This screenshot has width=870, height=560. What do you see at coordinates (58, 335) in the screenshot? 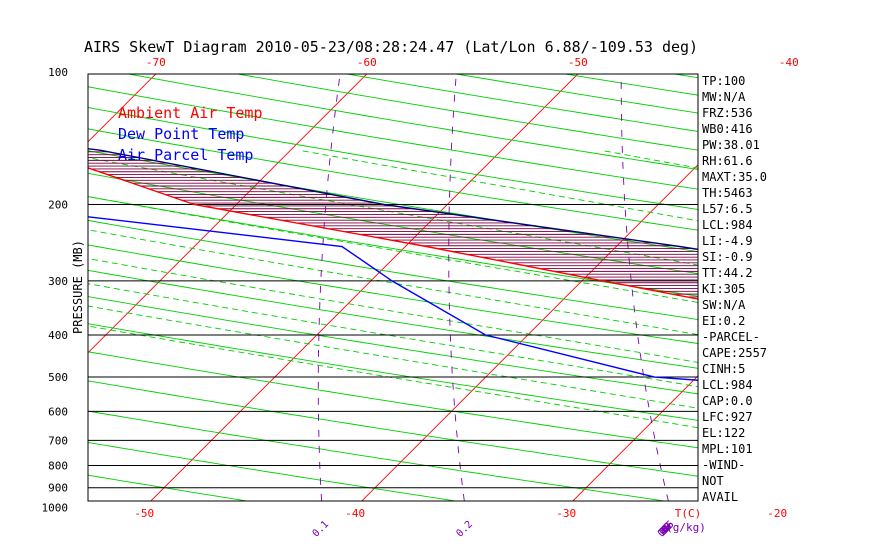
I see `y-tick-label: 400` at bounding box center [58, 335].